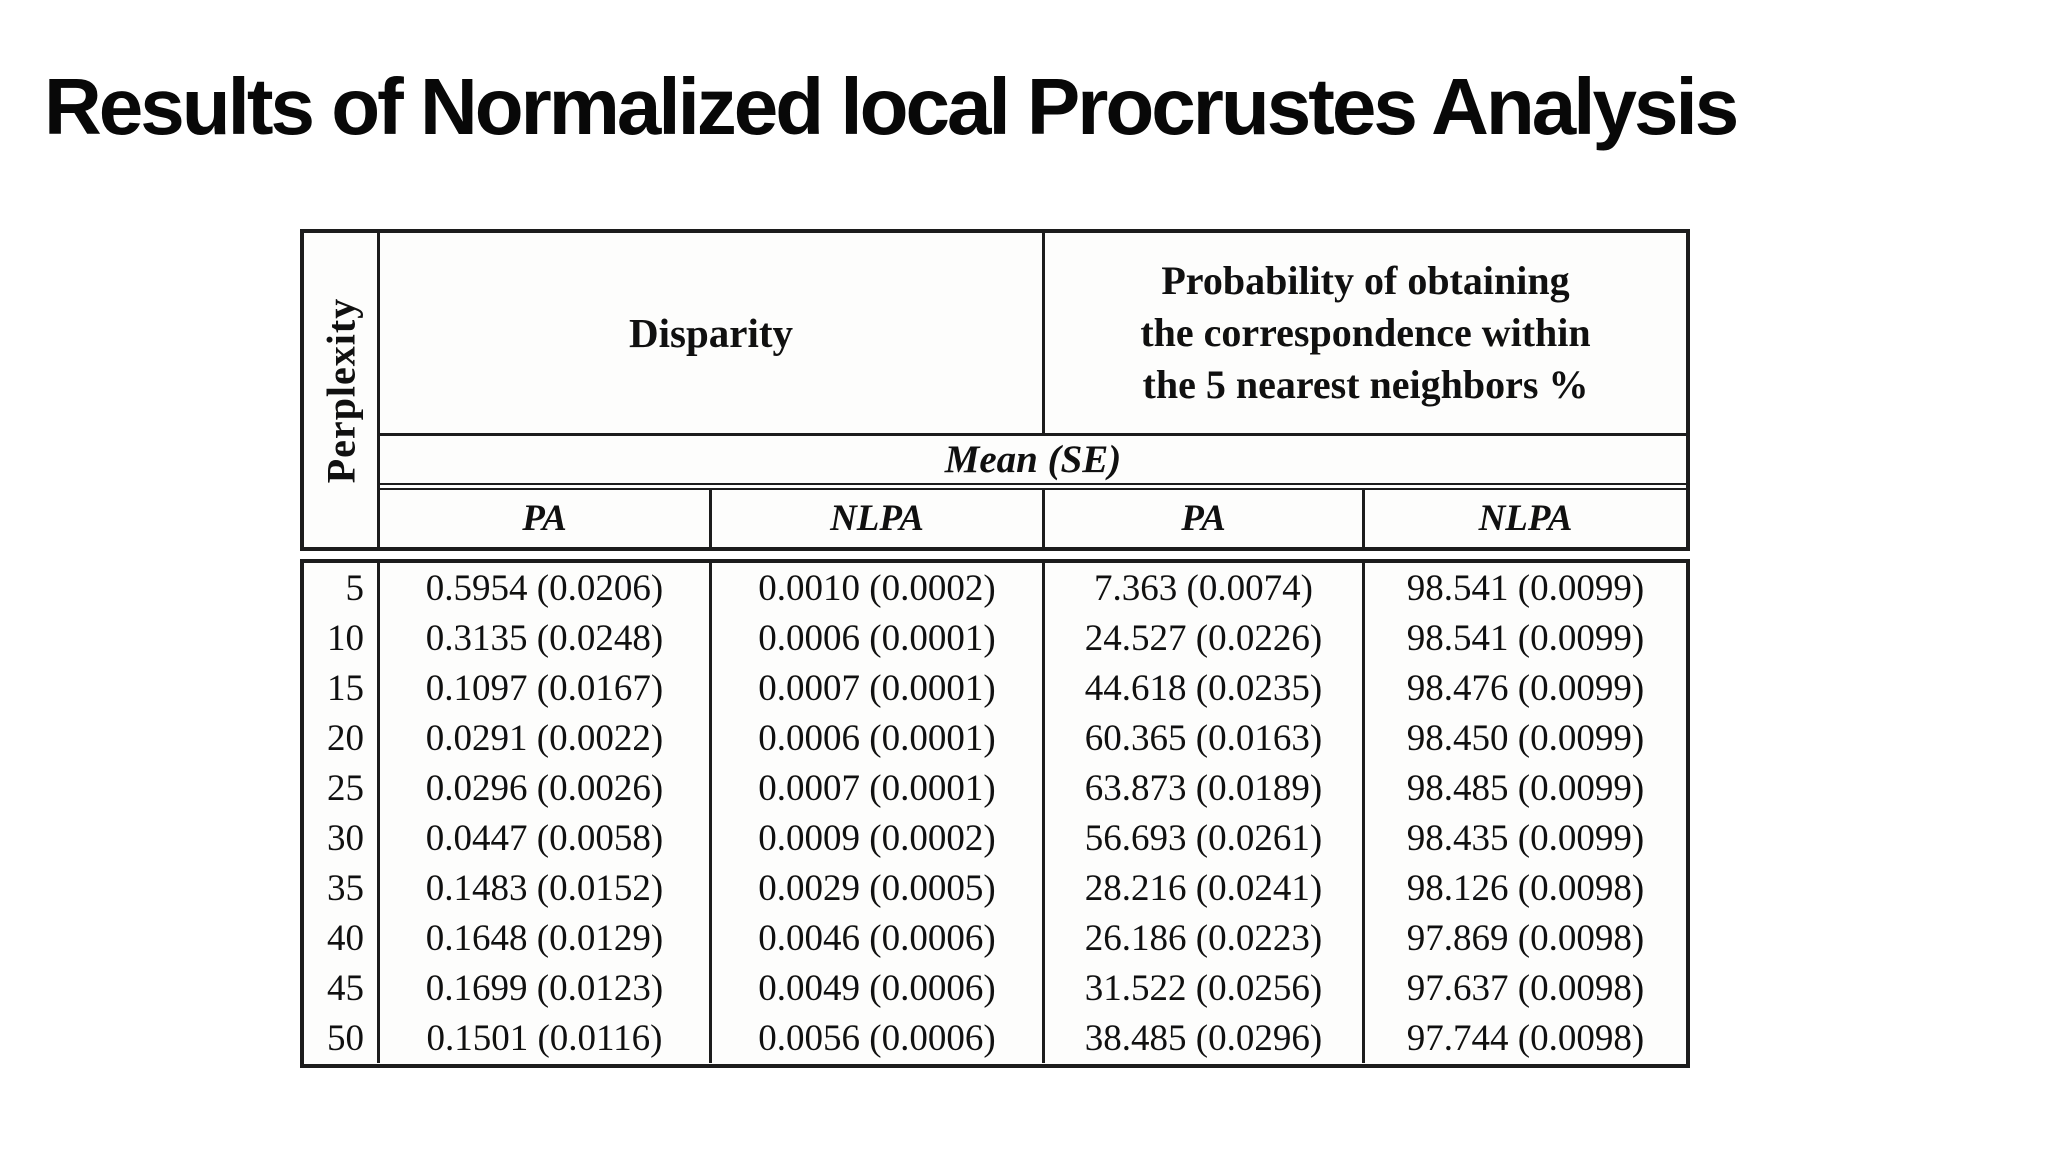  What do you see at coordinates (1205, 888) in the screenshot?
I see `result-value: 28.216 (0.0241)` at bounding box center [1205, 888].